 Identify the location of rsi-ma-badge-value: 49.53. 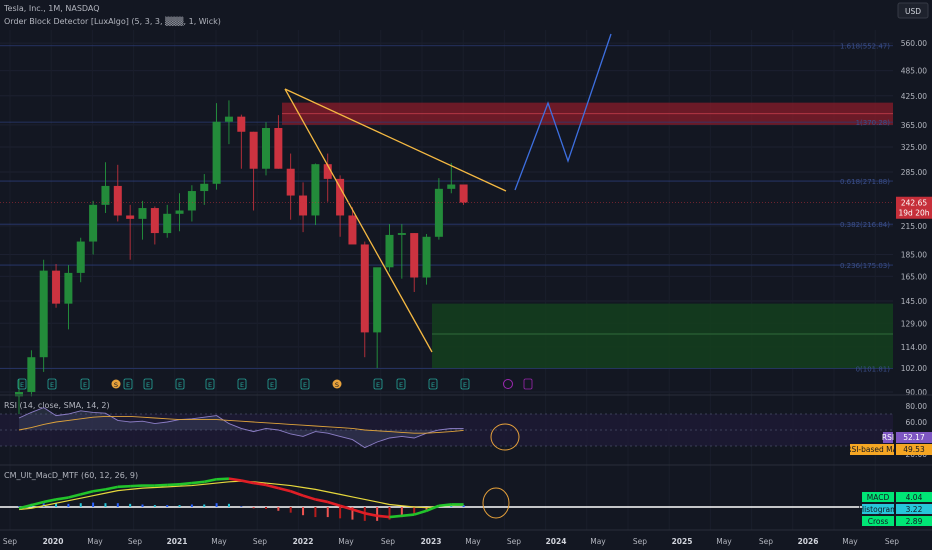
(914, 449).